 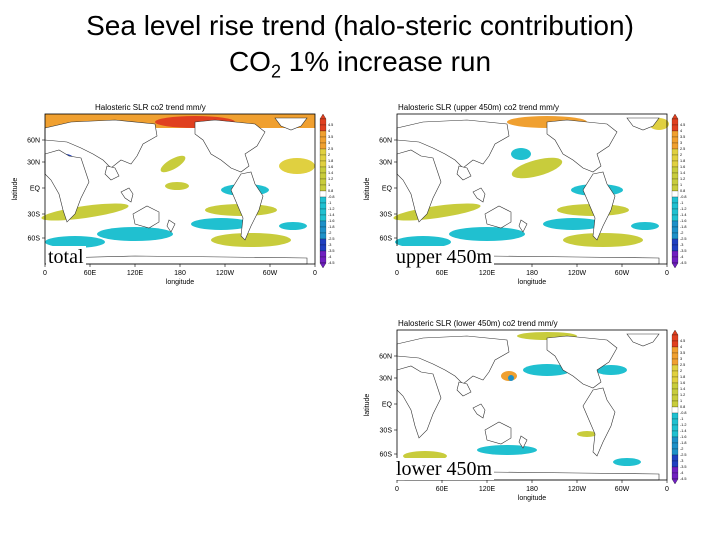 What do you see at coordinates (683, 197) in the screenshot?
I see `colorbar-tick-label: -0.8` at bounding box center [683, 197].